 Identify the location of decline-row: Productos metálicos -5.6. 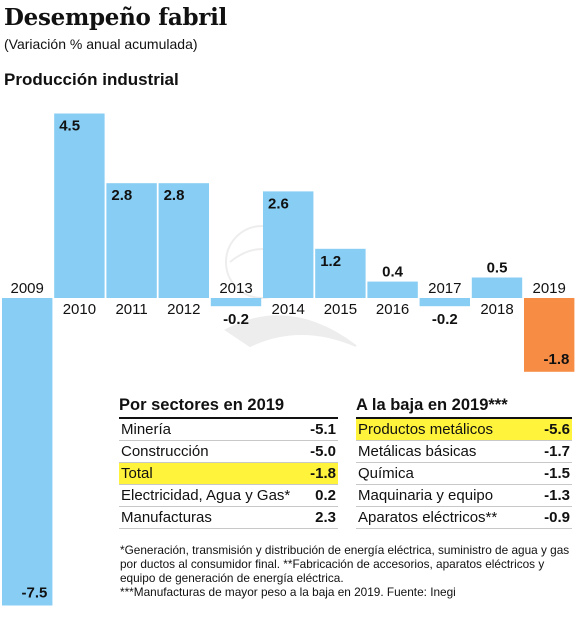
(464, 430).